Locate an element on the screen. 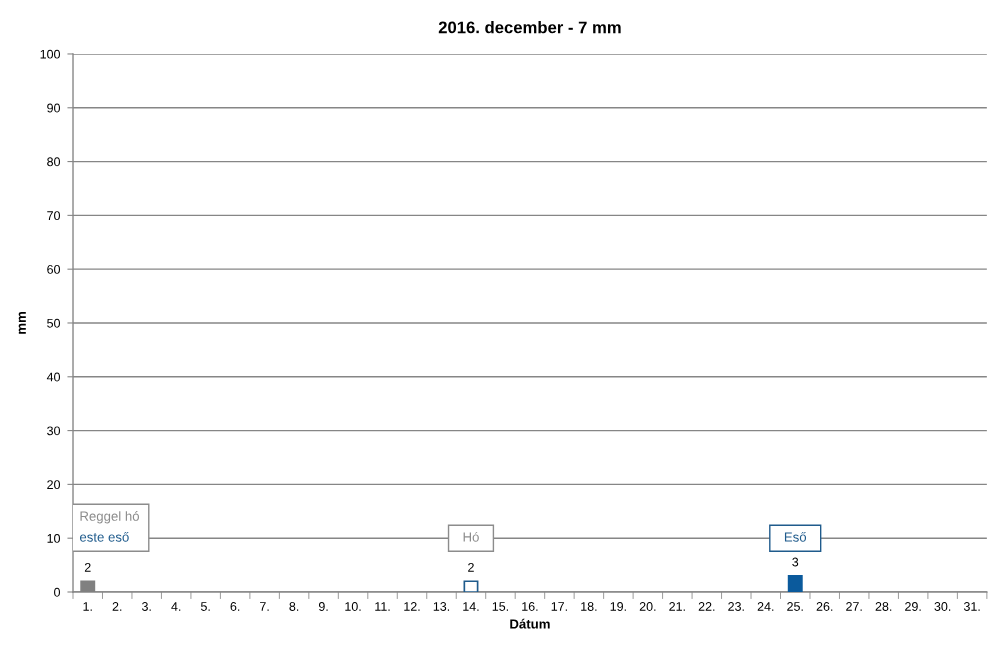 The width and height of the screenshot is (1007, 663). x-tick-label: 15. is located at coordinates (500, 606).